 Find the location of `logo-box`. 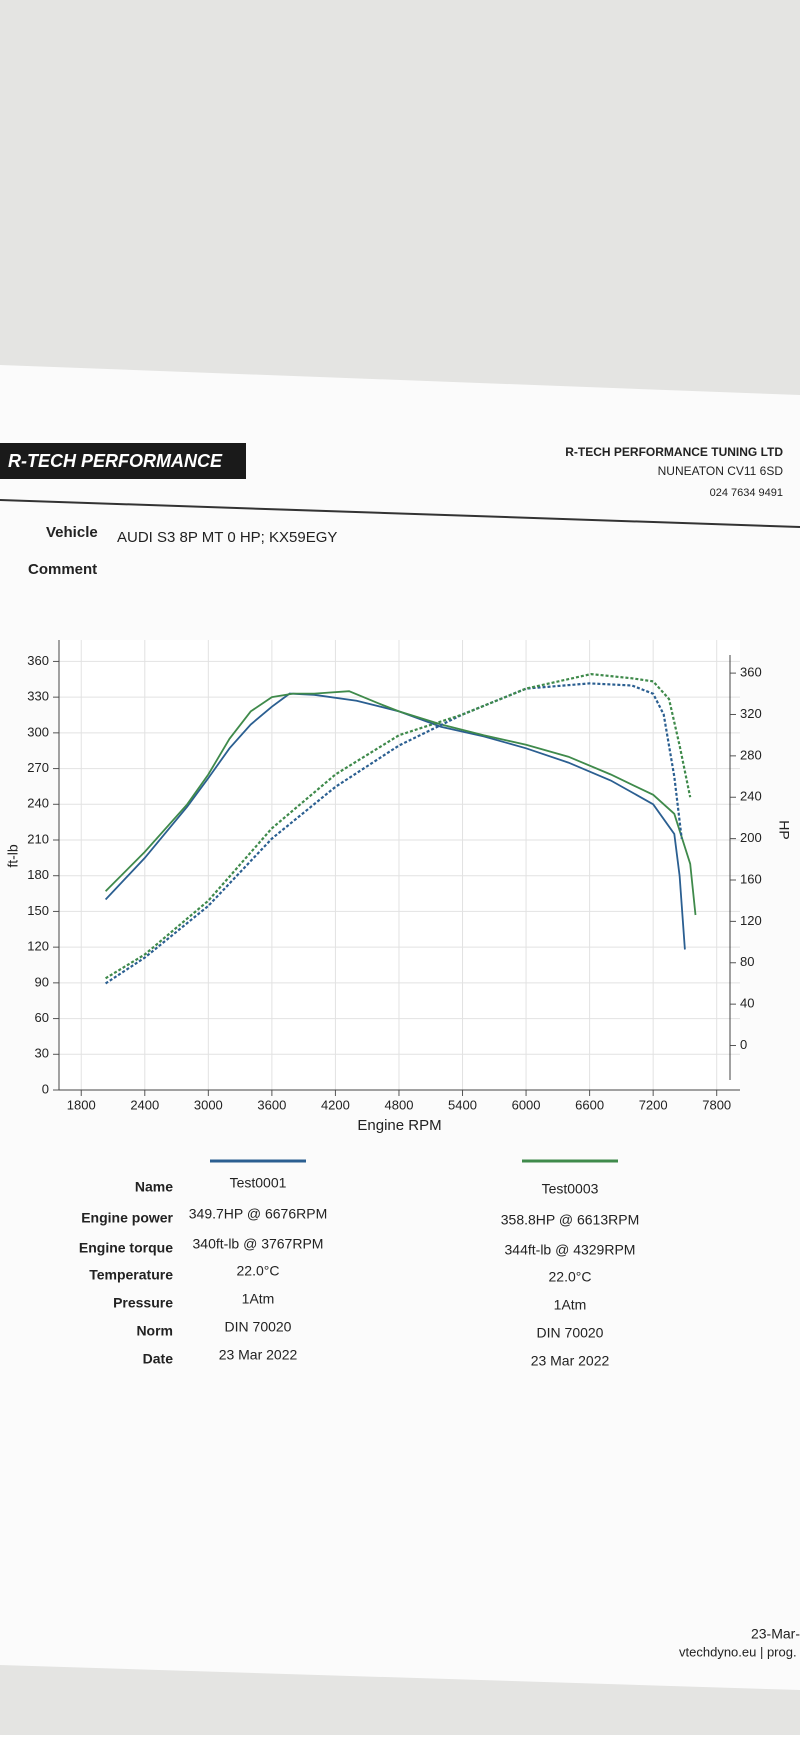

logo-box is located at coordinates (123, 461).